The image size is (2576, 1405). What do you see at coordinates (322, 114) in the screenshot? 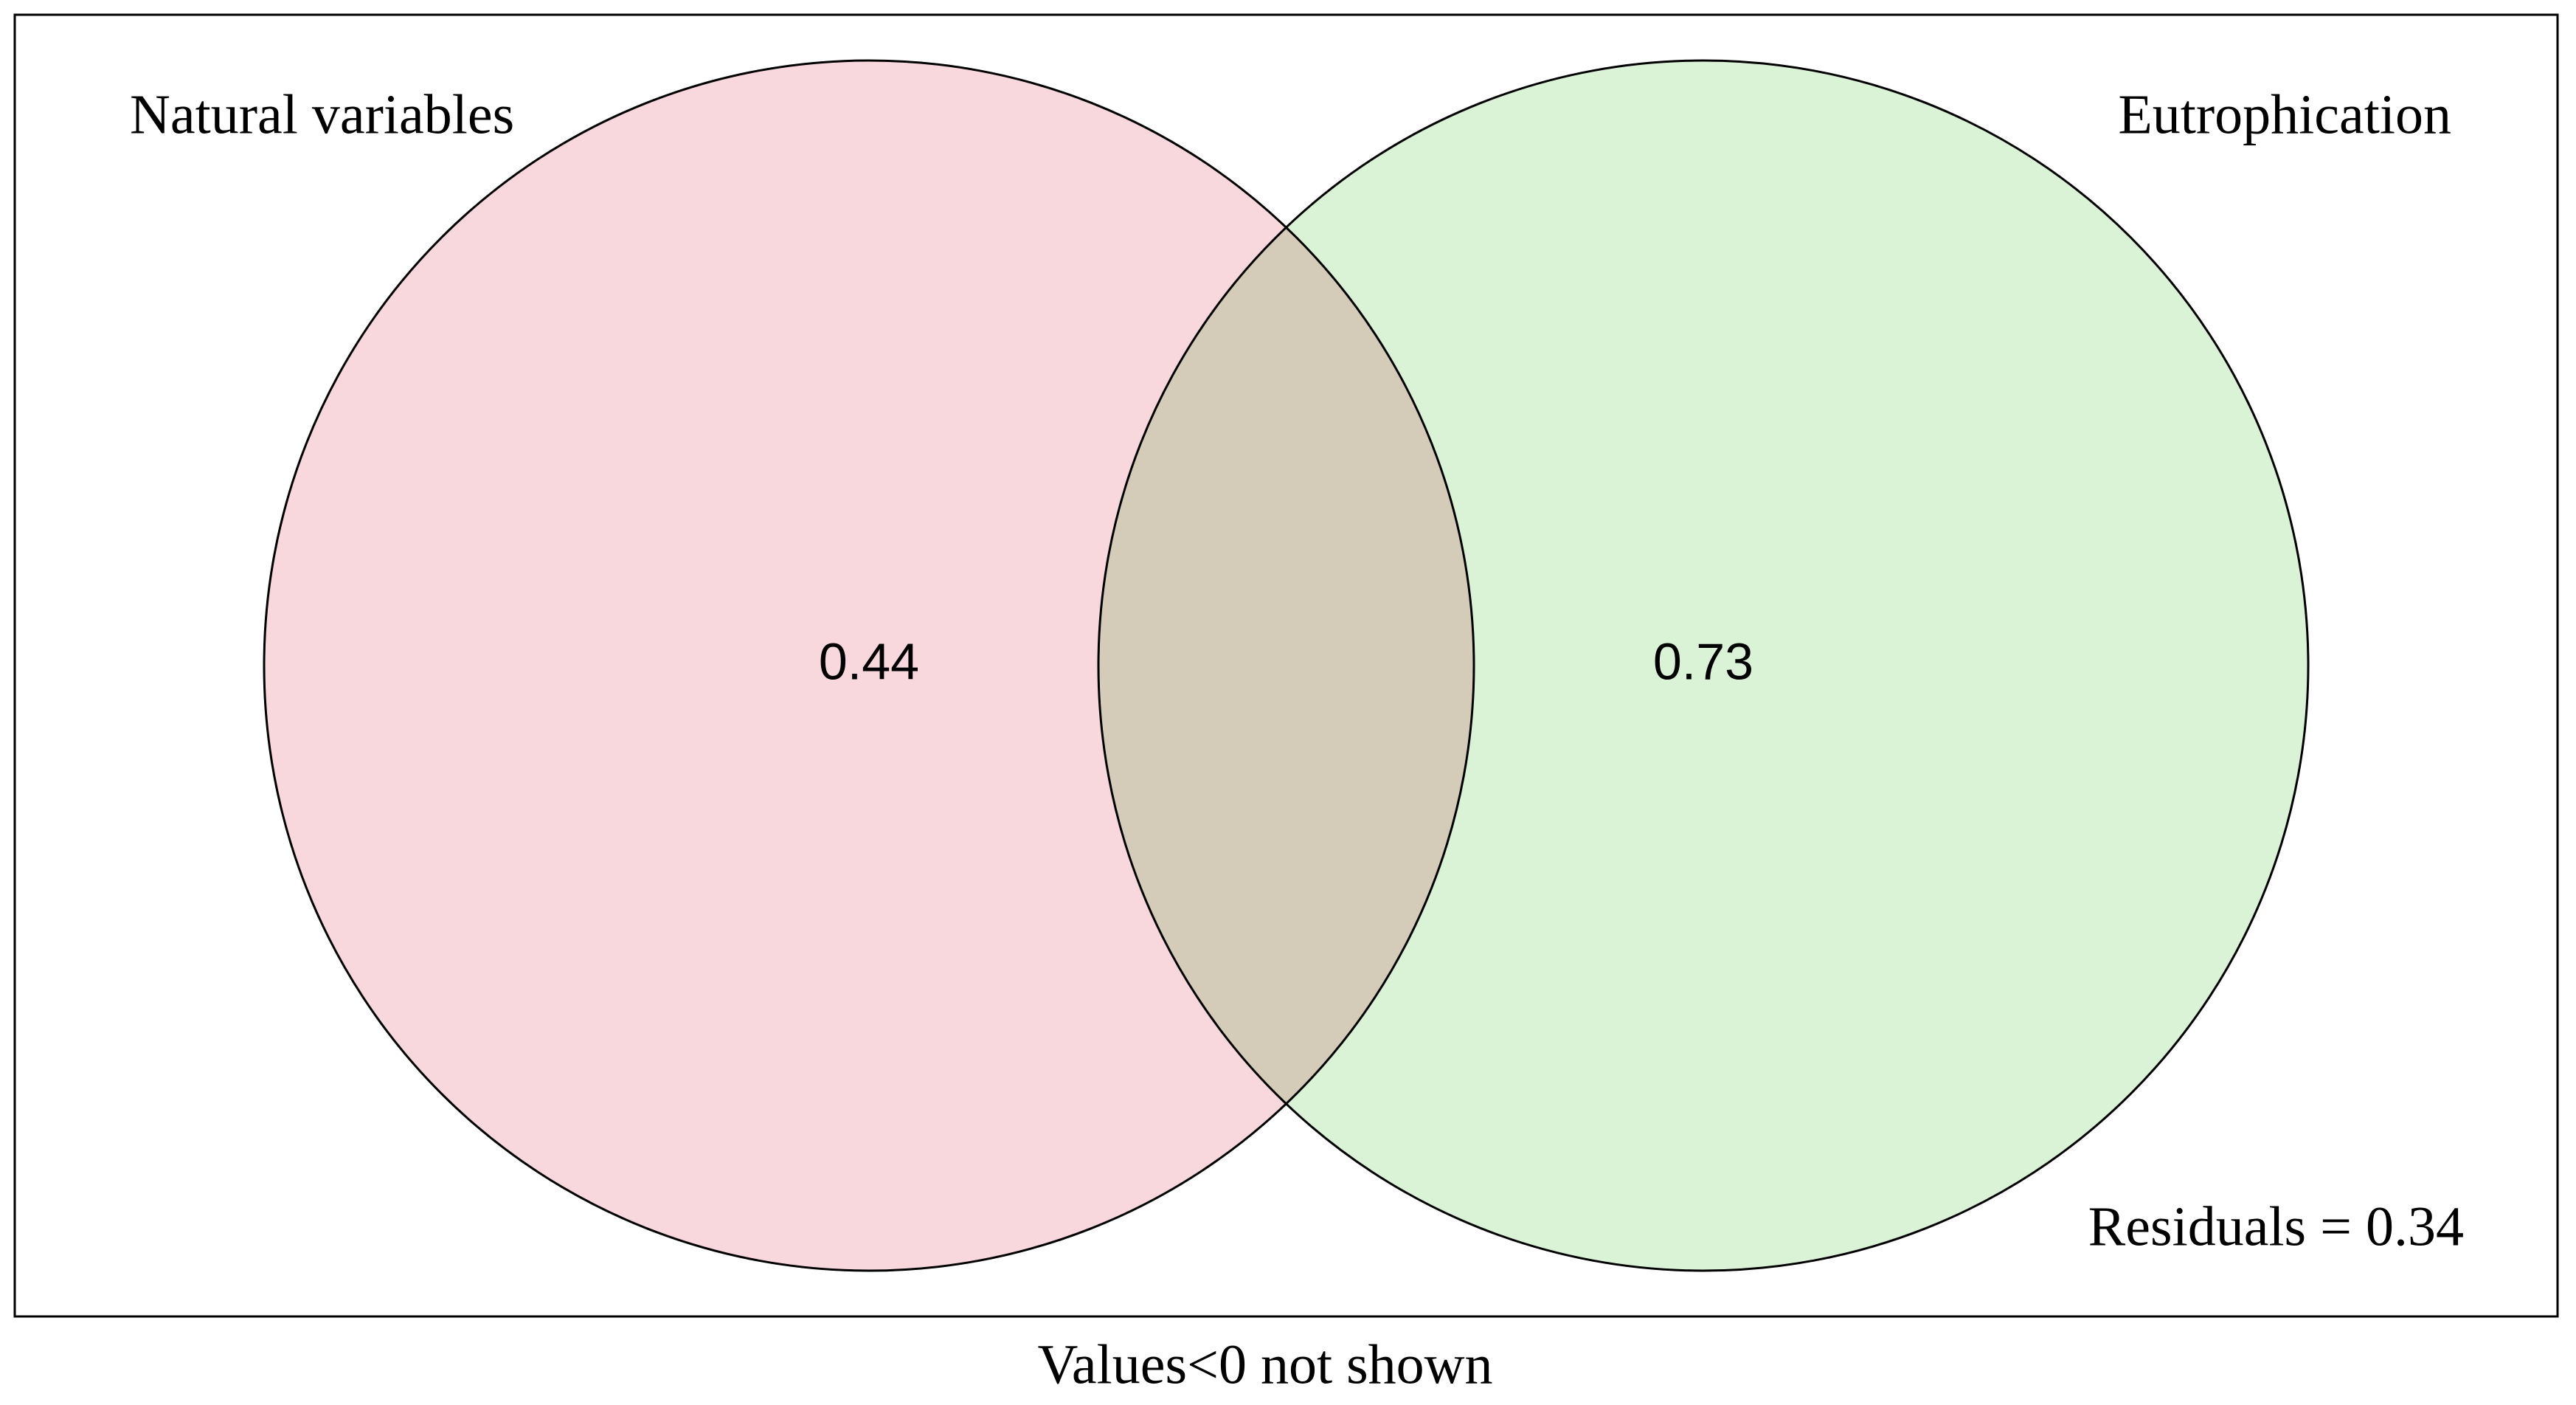
I see `set-name: Natural variables` at bounding box center [322, 114].